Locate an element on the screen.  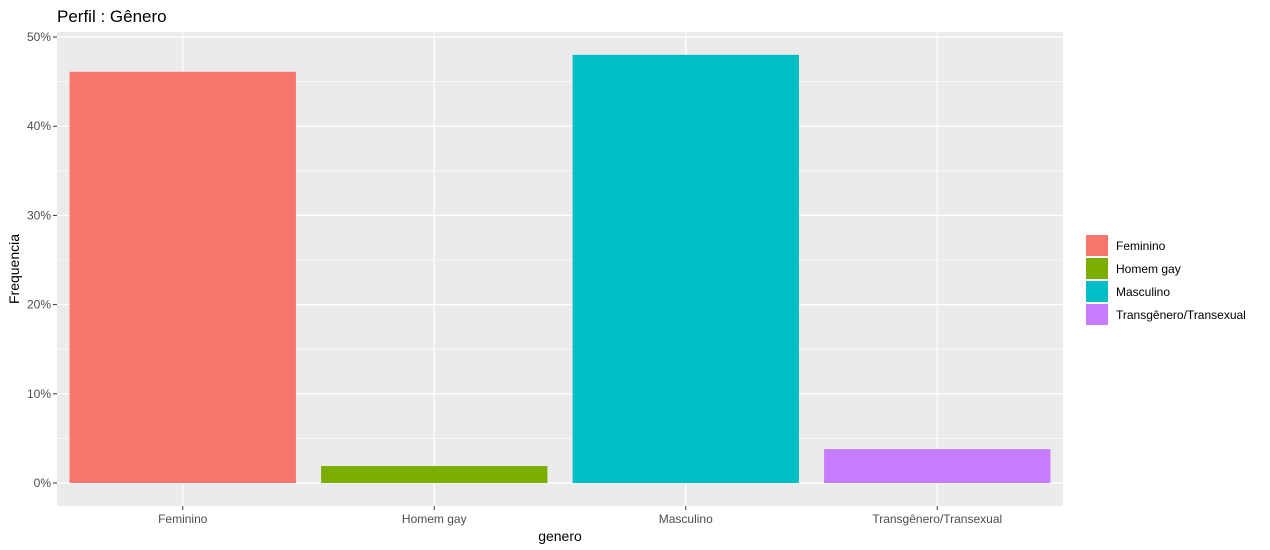
y-axis-title: Frequencia is located at coordinates (14, 269).